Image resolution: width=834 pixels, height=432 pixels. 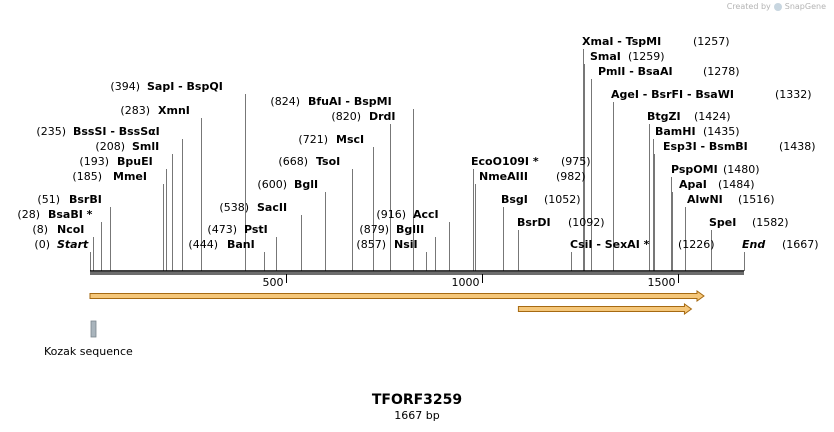 What do you see at coordinates (391, 229) in the screenshot?
I see `site-label-bglii: (879) BglII` at bounding box center [391, 229].